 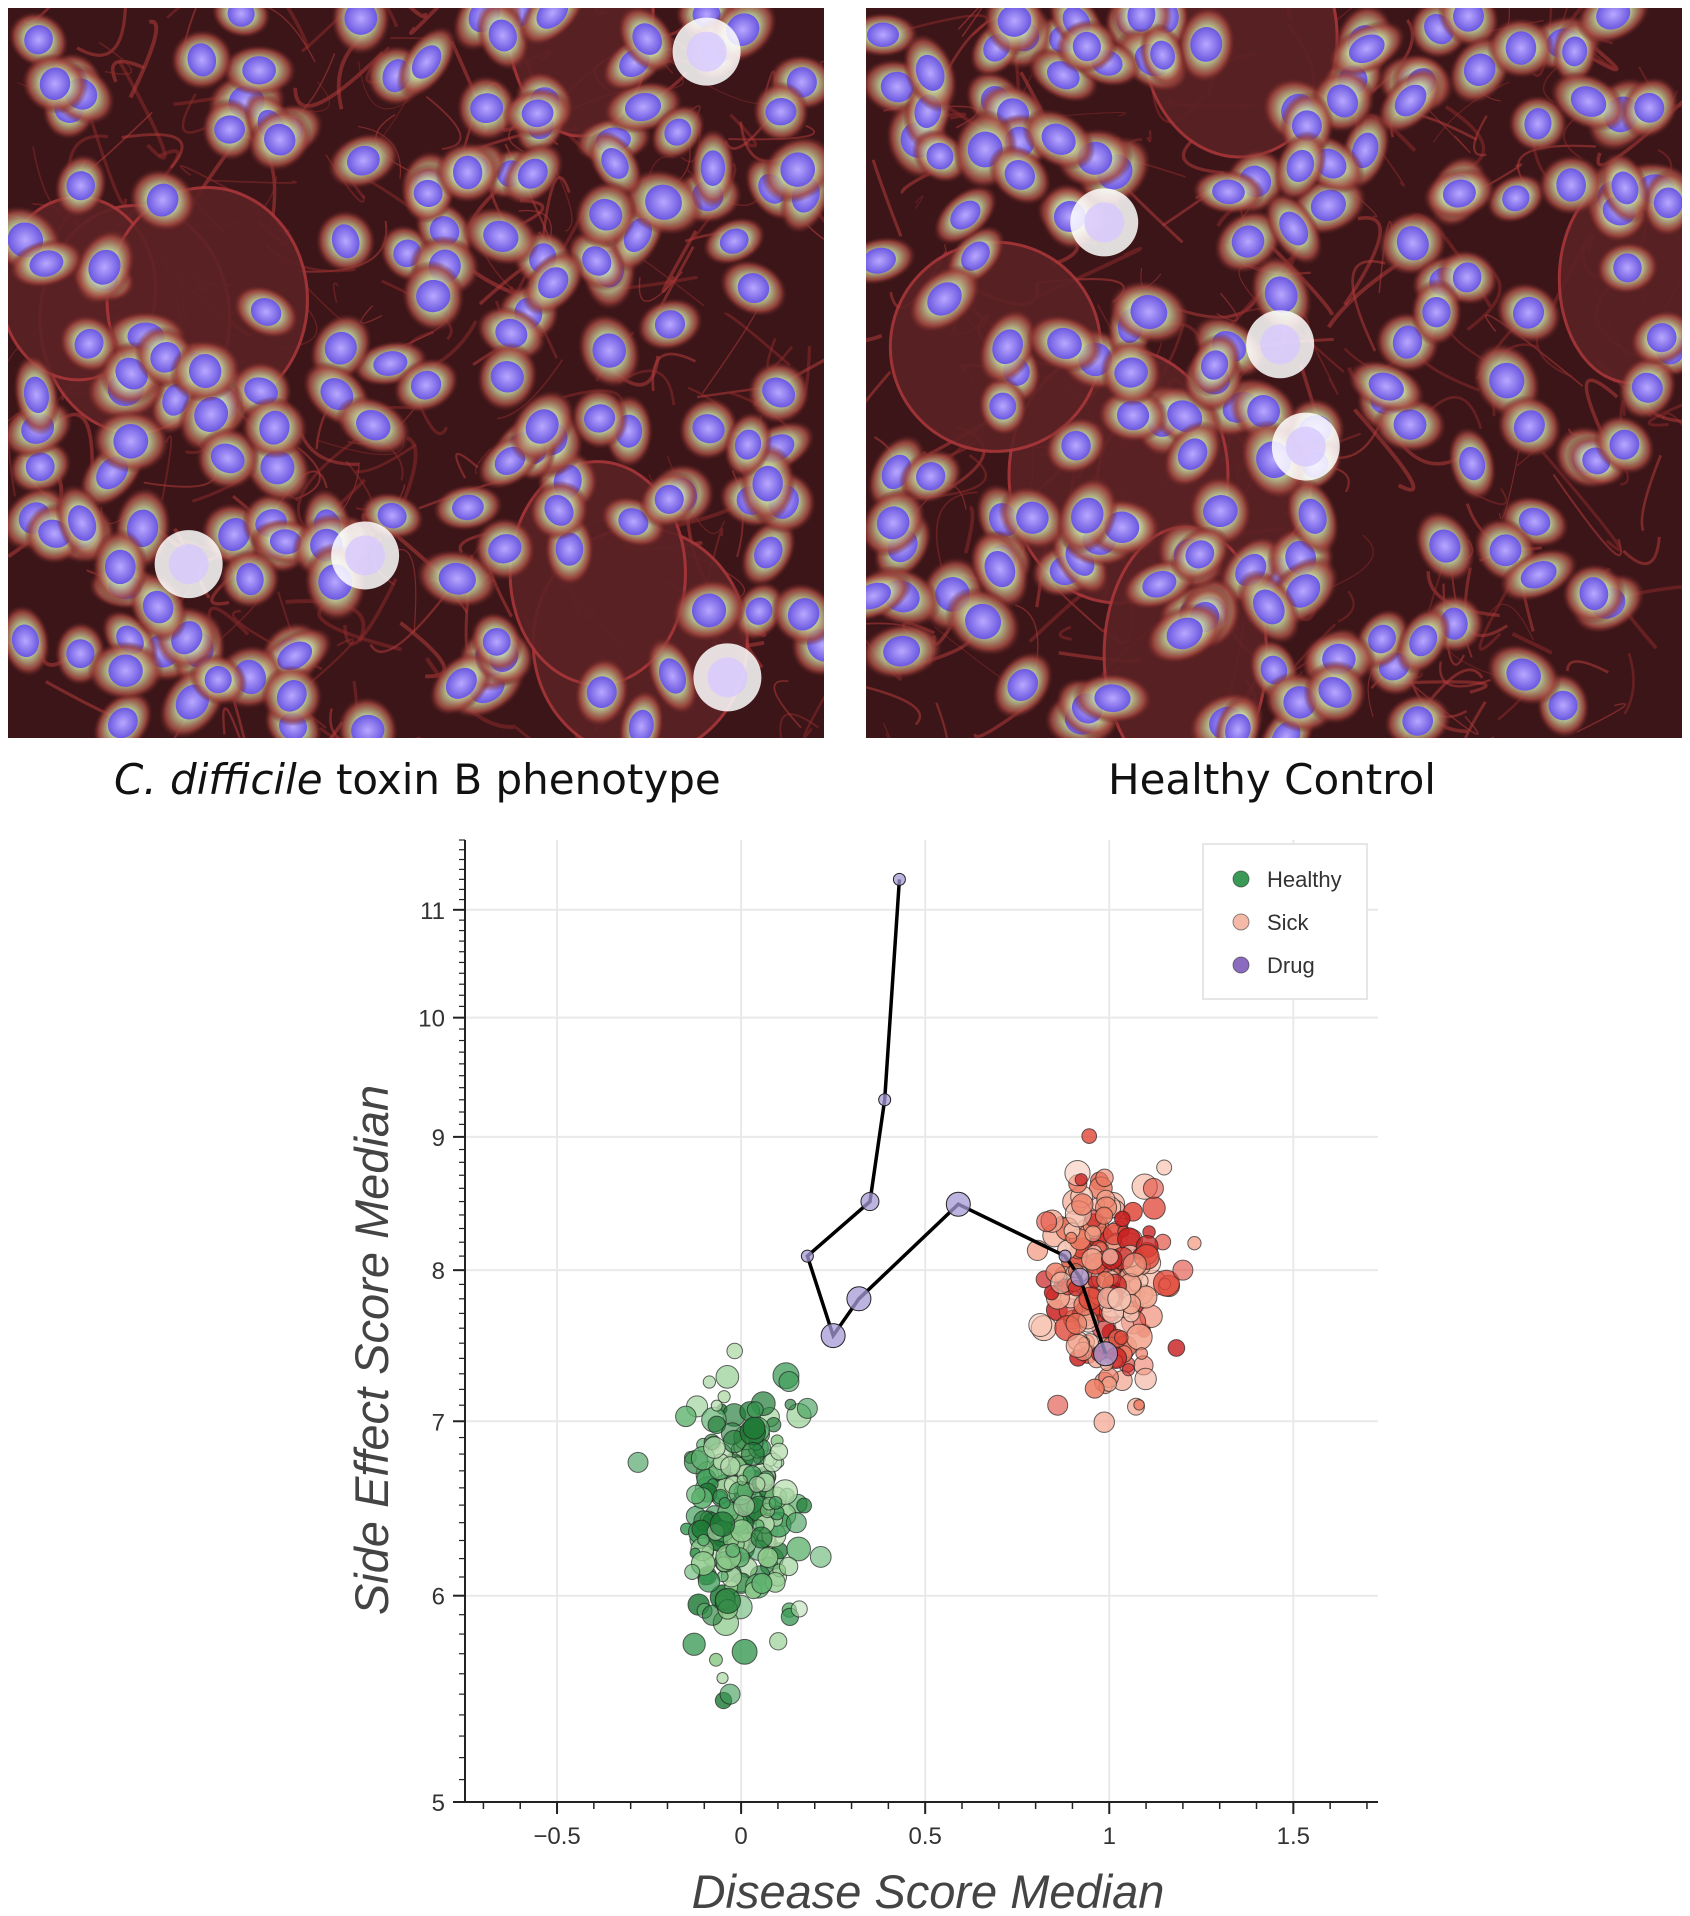 What do you see at coordinates (1241, 879) in the screenshot?
I see `legend-marker-healthy` at bounding box center [1241, 879].